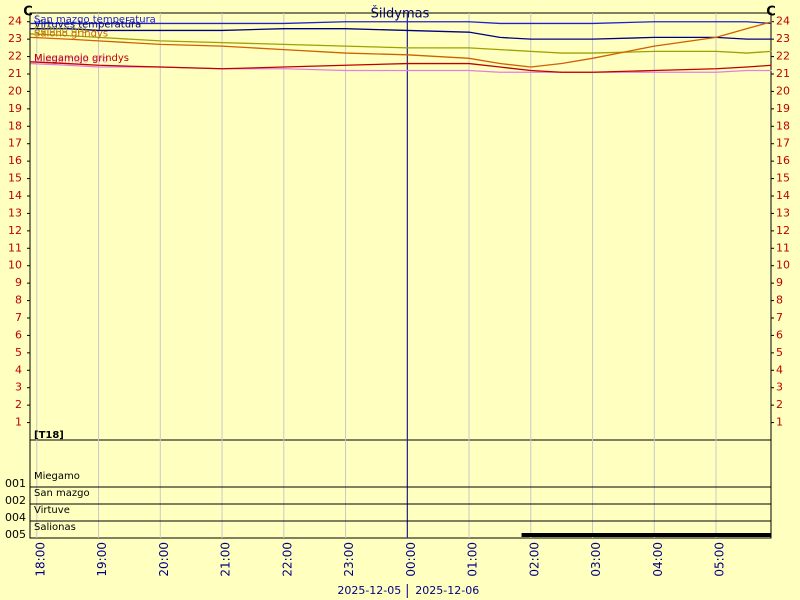 The image size is (800, 600). Describe the element at coordinates (15, 483) in the screenshot. I see `row-code: 001` at that location.